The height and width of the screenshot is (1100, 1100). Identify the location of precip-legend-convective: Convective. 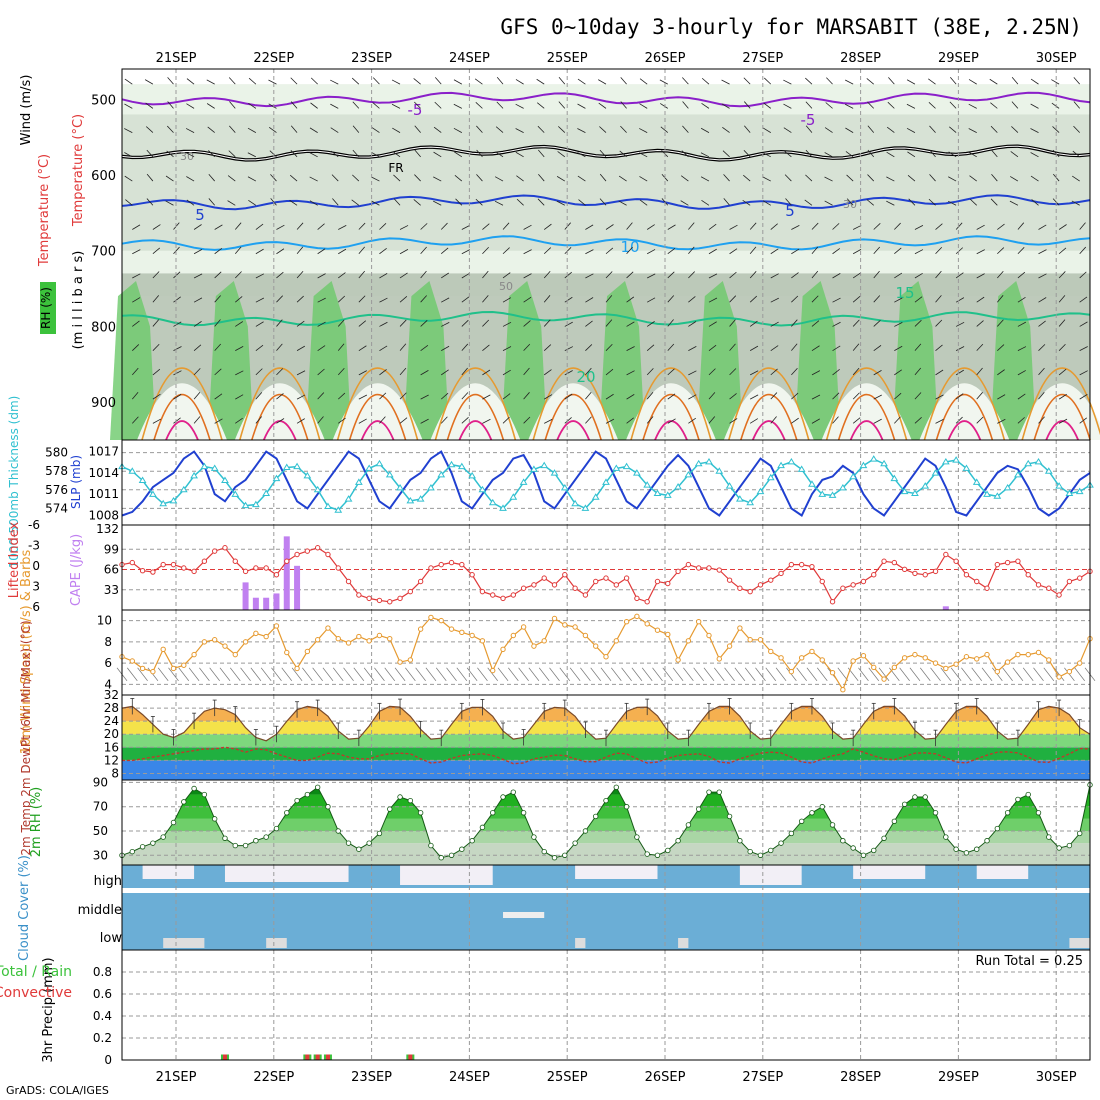
(36, 993).